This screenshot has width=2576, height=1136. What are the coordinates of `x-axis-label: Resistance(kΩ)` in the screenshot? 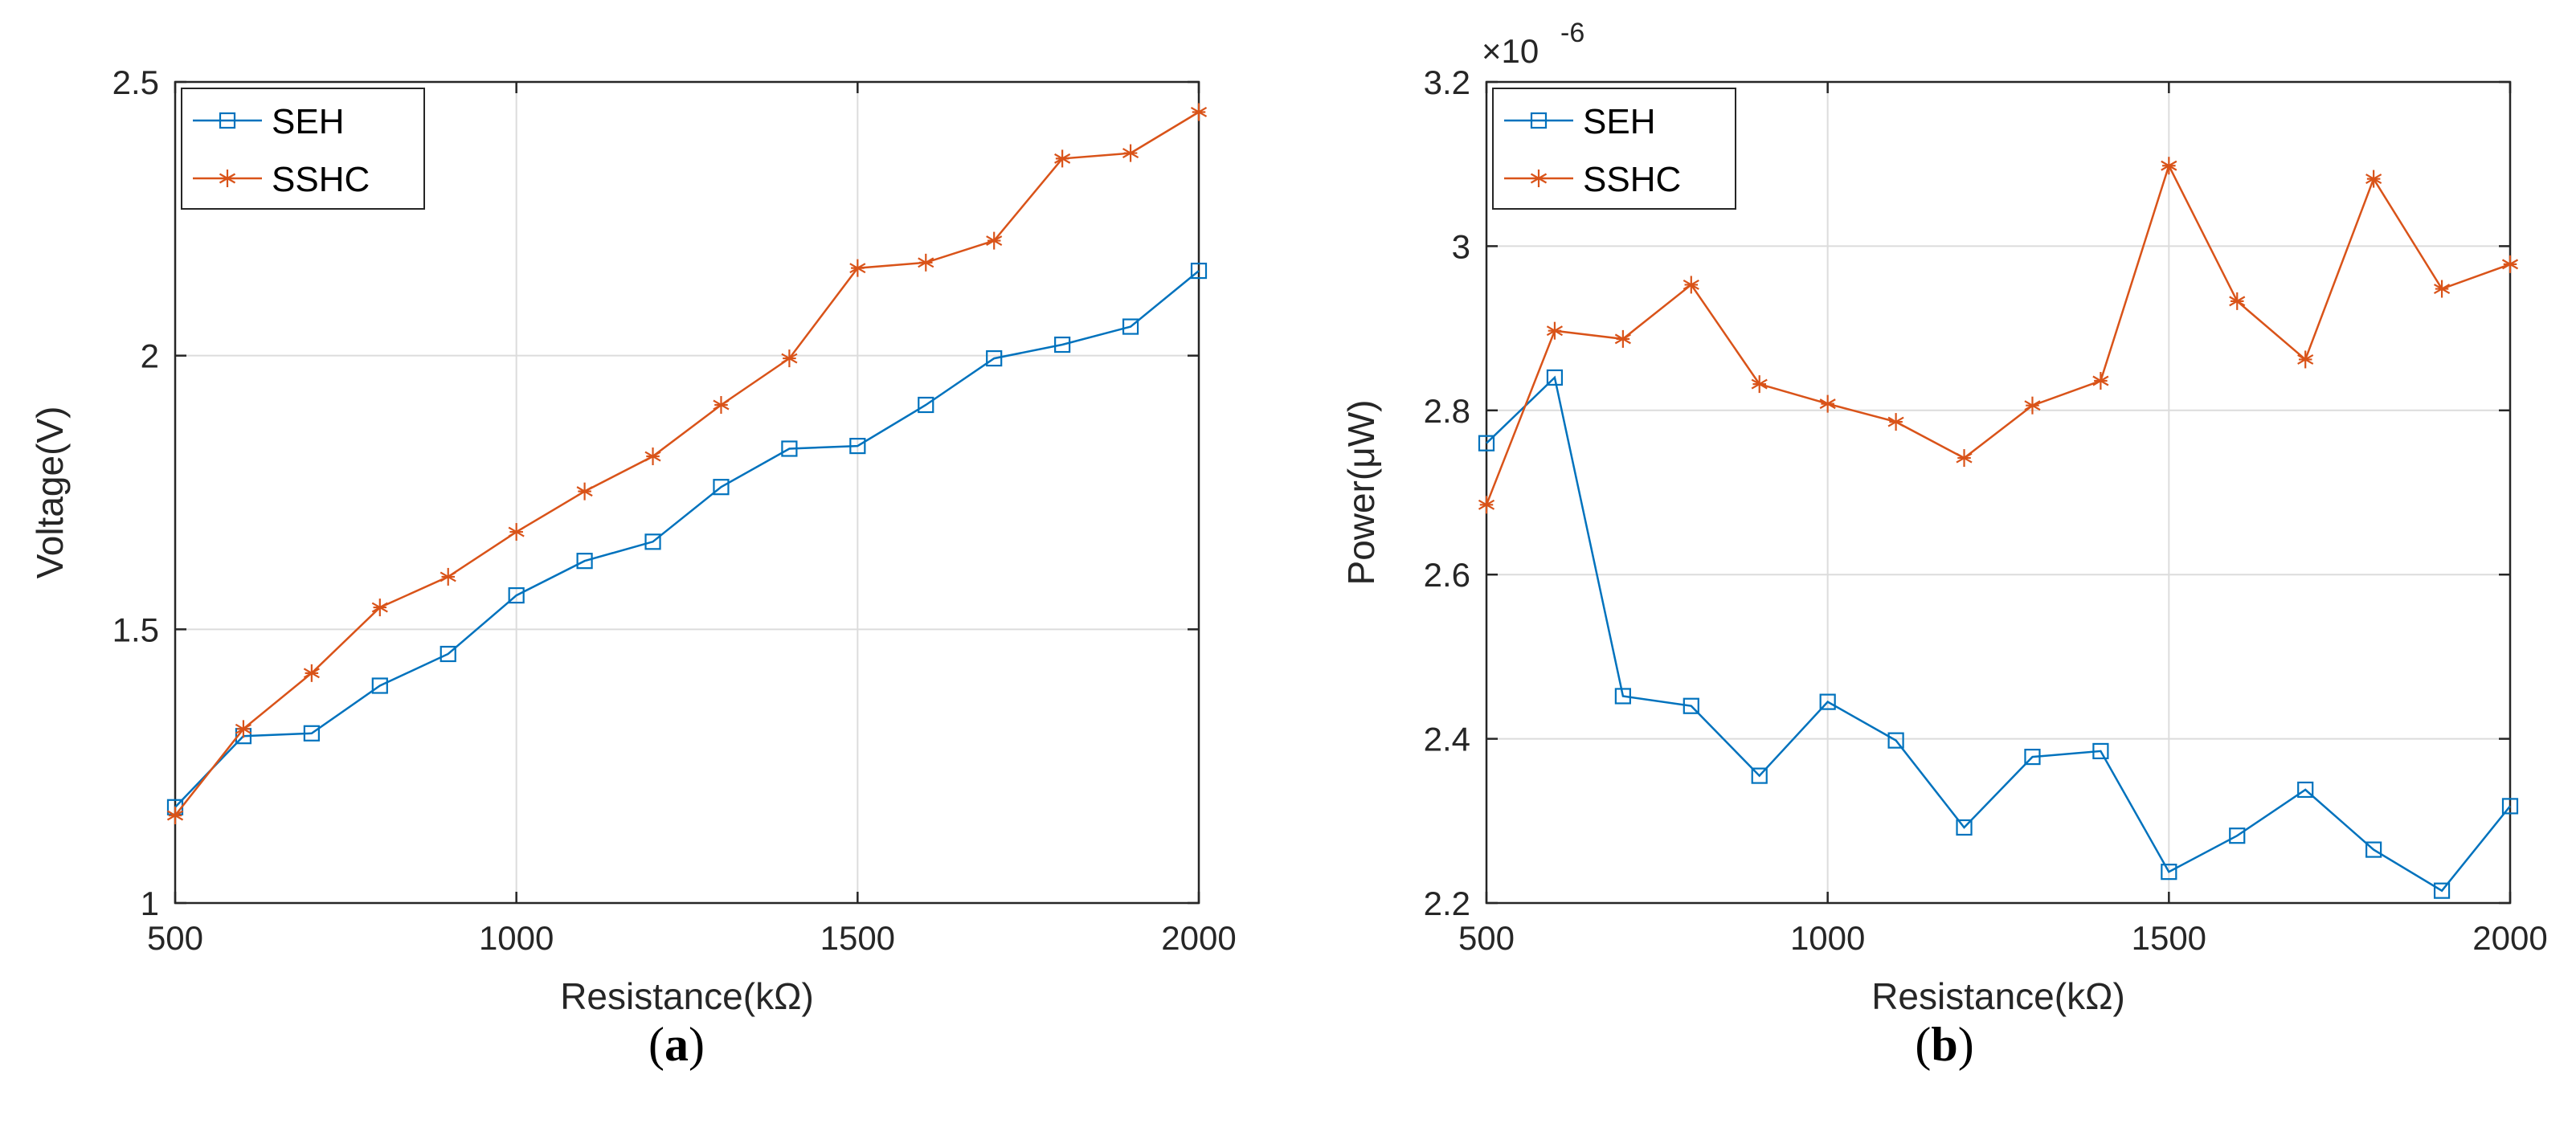 It's located at (687, 996).